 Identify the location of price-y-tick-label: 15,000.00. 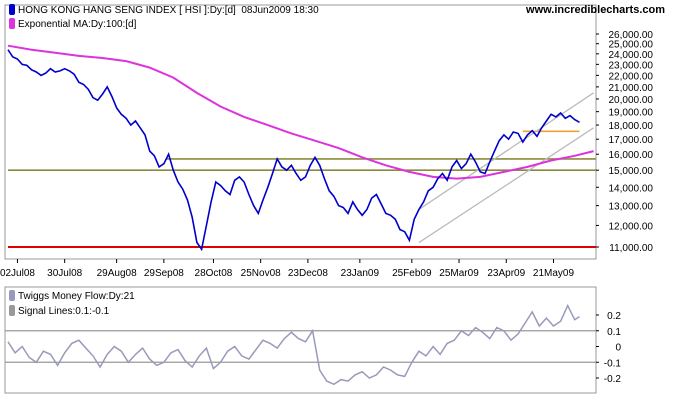
(631, 171).